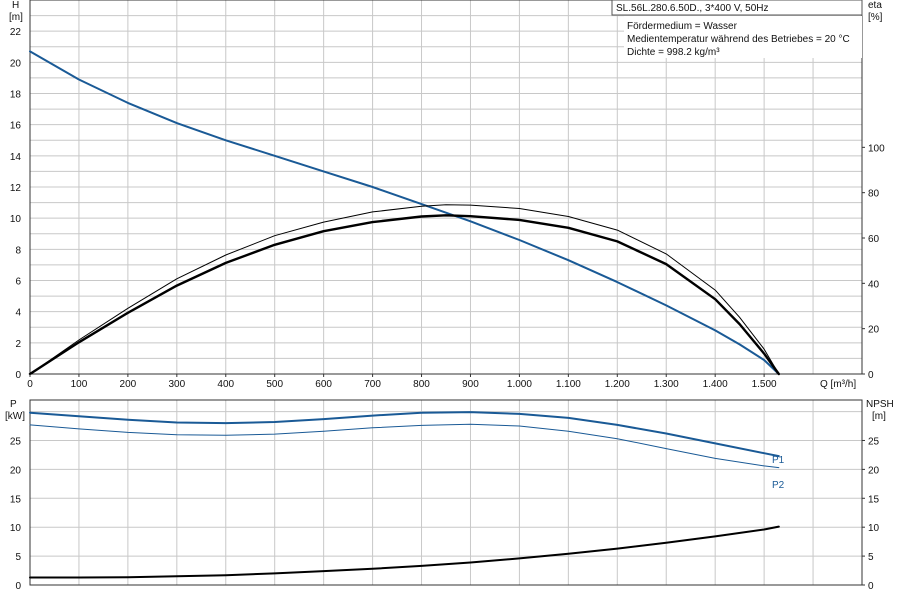 Image resolution: width=900 pixels, height=600 pixels. Describe the element at coordinates (617, 384) in the screenshot. I see `x-tick-label: 1.200` at that location.